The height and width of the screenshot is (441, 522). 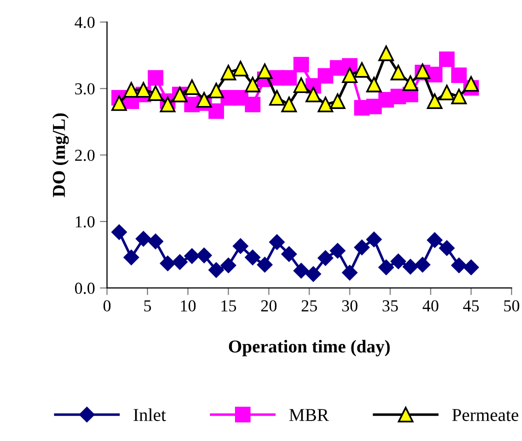 I want to click on x-tick-label: 20, so click(x=269, y=306).